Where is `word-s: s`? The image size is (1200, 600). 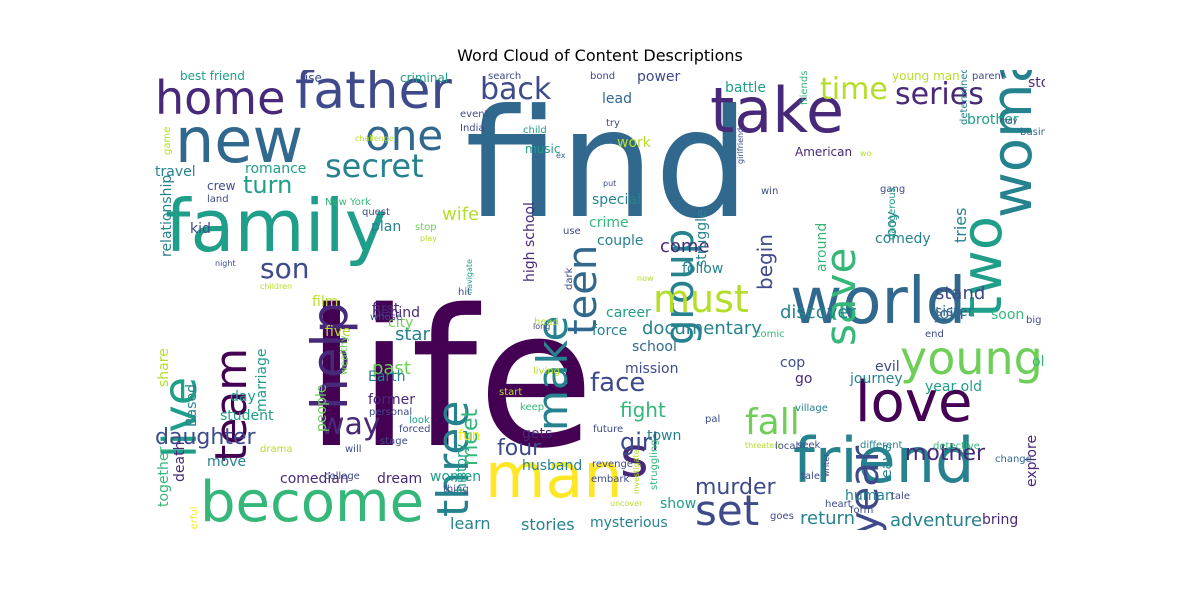
word-s: s is located at coordinates (634, 457).